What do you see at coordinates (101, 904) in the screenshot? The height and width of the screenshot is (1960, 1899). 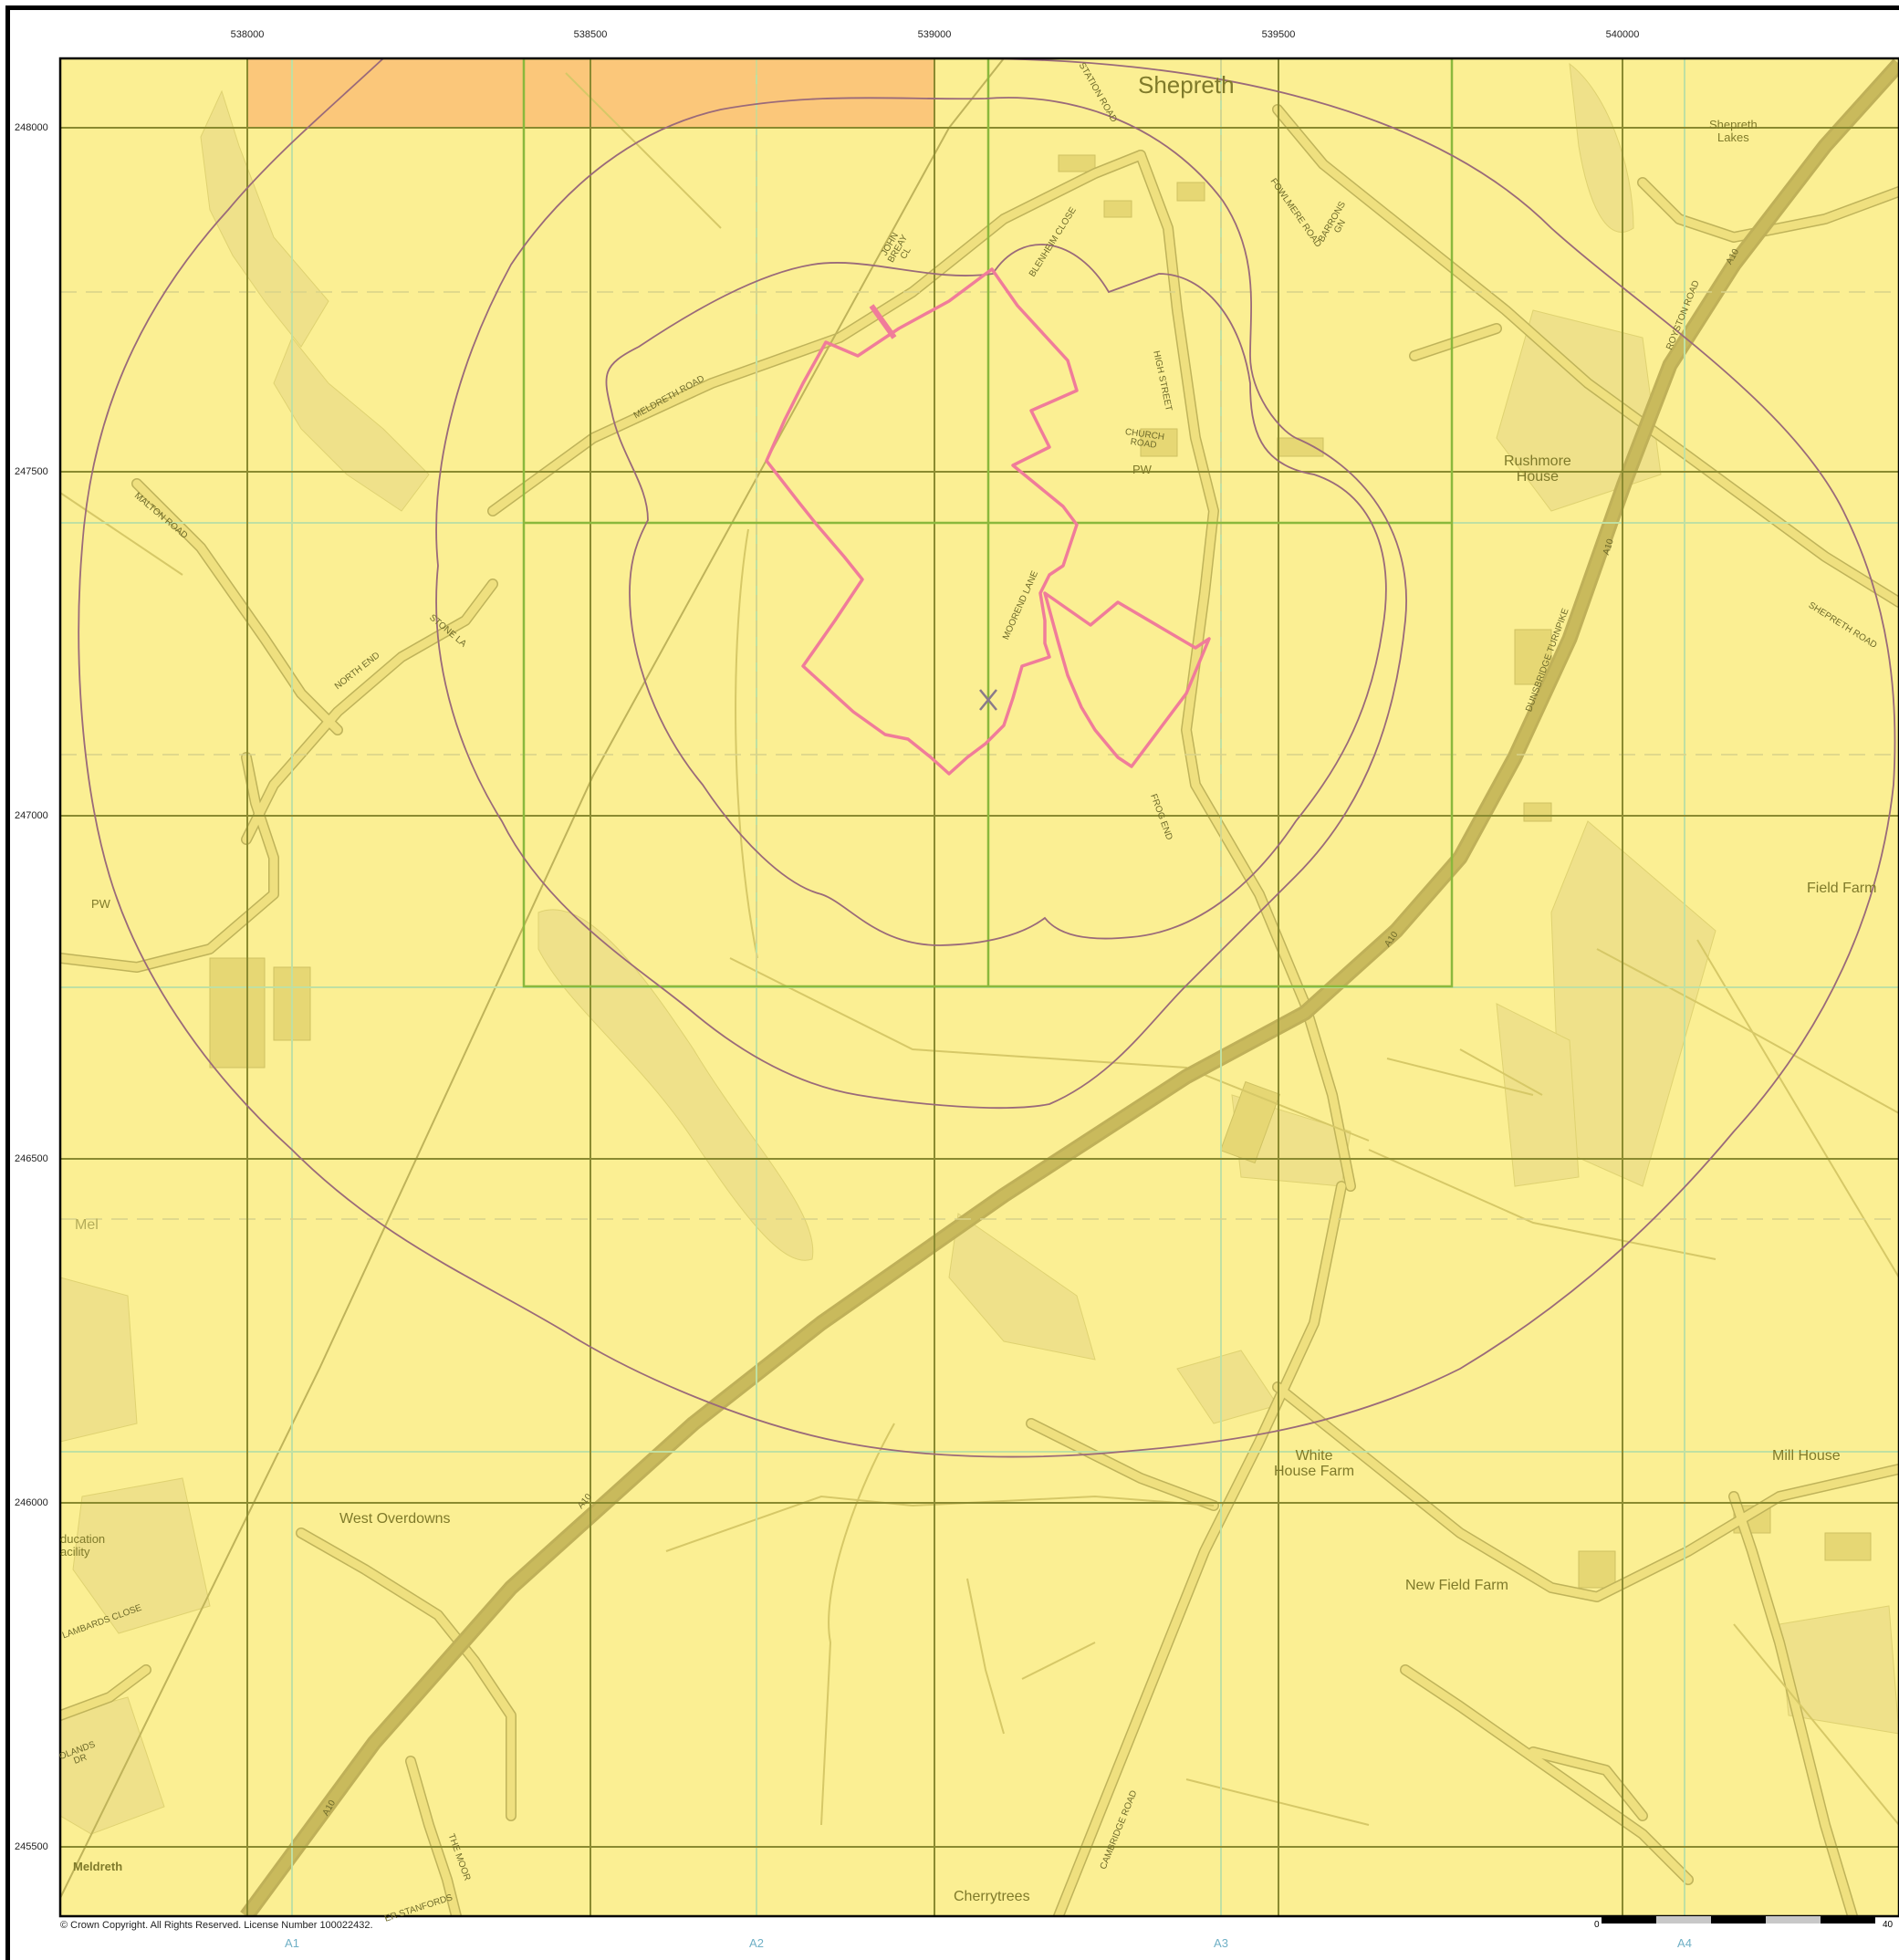 I see `place-pw-west: PW` at bounding box center [101, 904].